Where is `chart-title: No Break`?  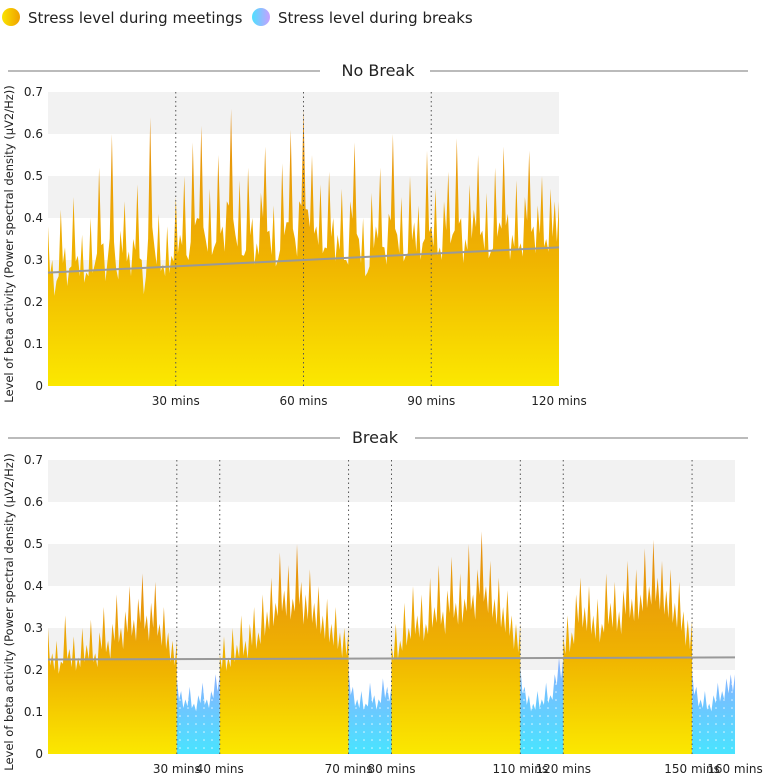 chart-title: No Break is located at coordinates (379, 70).